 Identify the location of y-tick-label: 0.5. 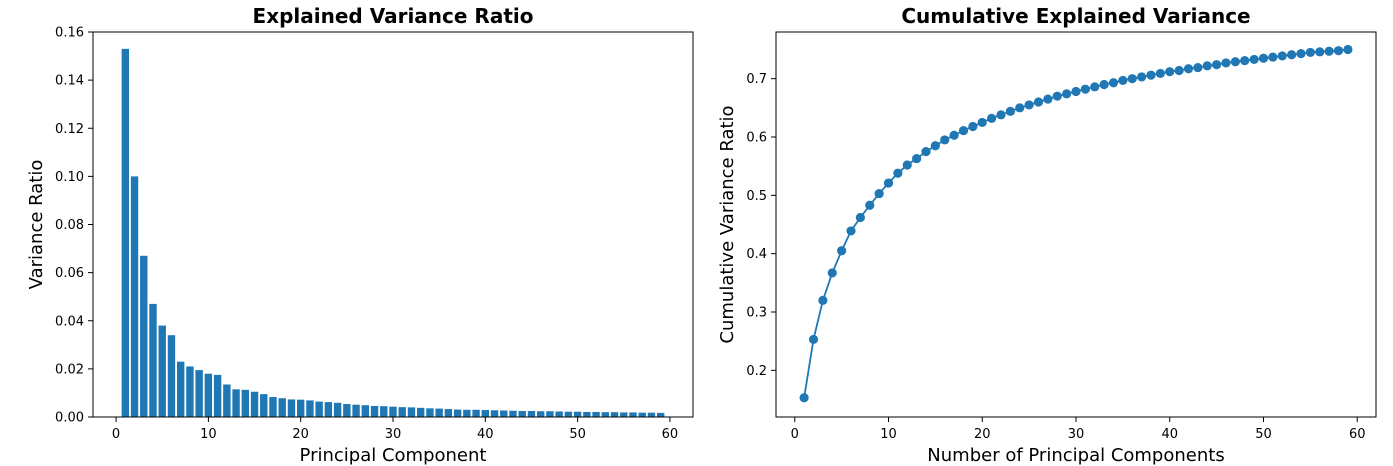
(756, 196).